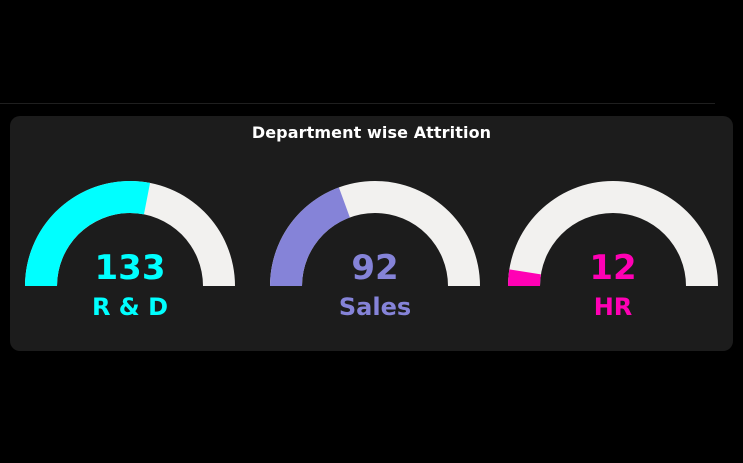 This screenshot has width=743, height=463. Describe the element at coordinates (130, 268) in the screenshot. I see `gauge-value-r-d: 133` at that location.